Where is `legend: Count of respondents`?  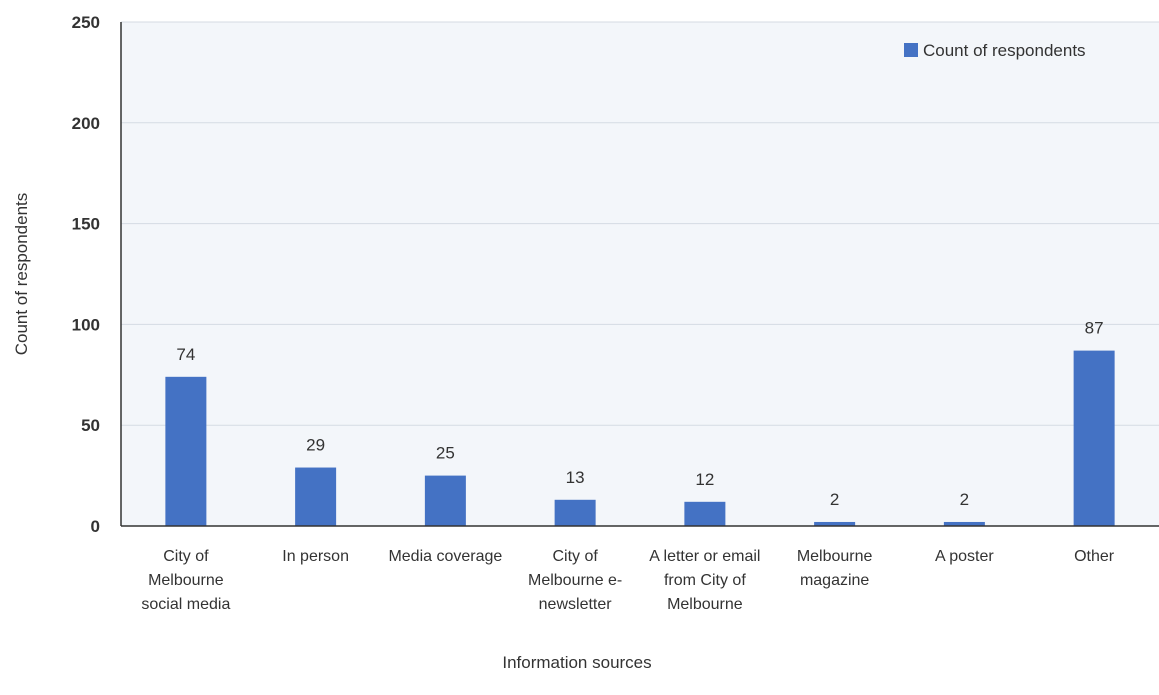 legend: Count of respondents is located at coordinates (995, 50).